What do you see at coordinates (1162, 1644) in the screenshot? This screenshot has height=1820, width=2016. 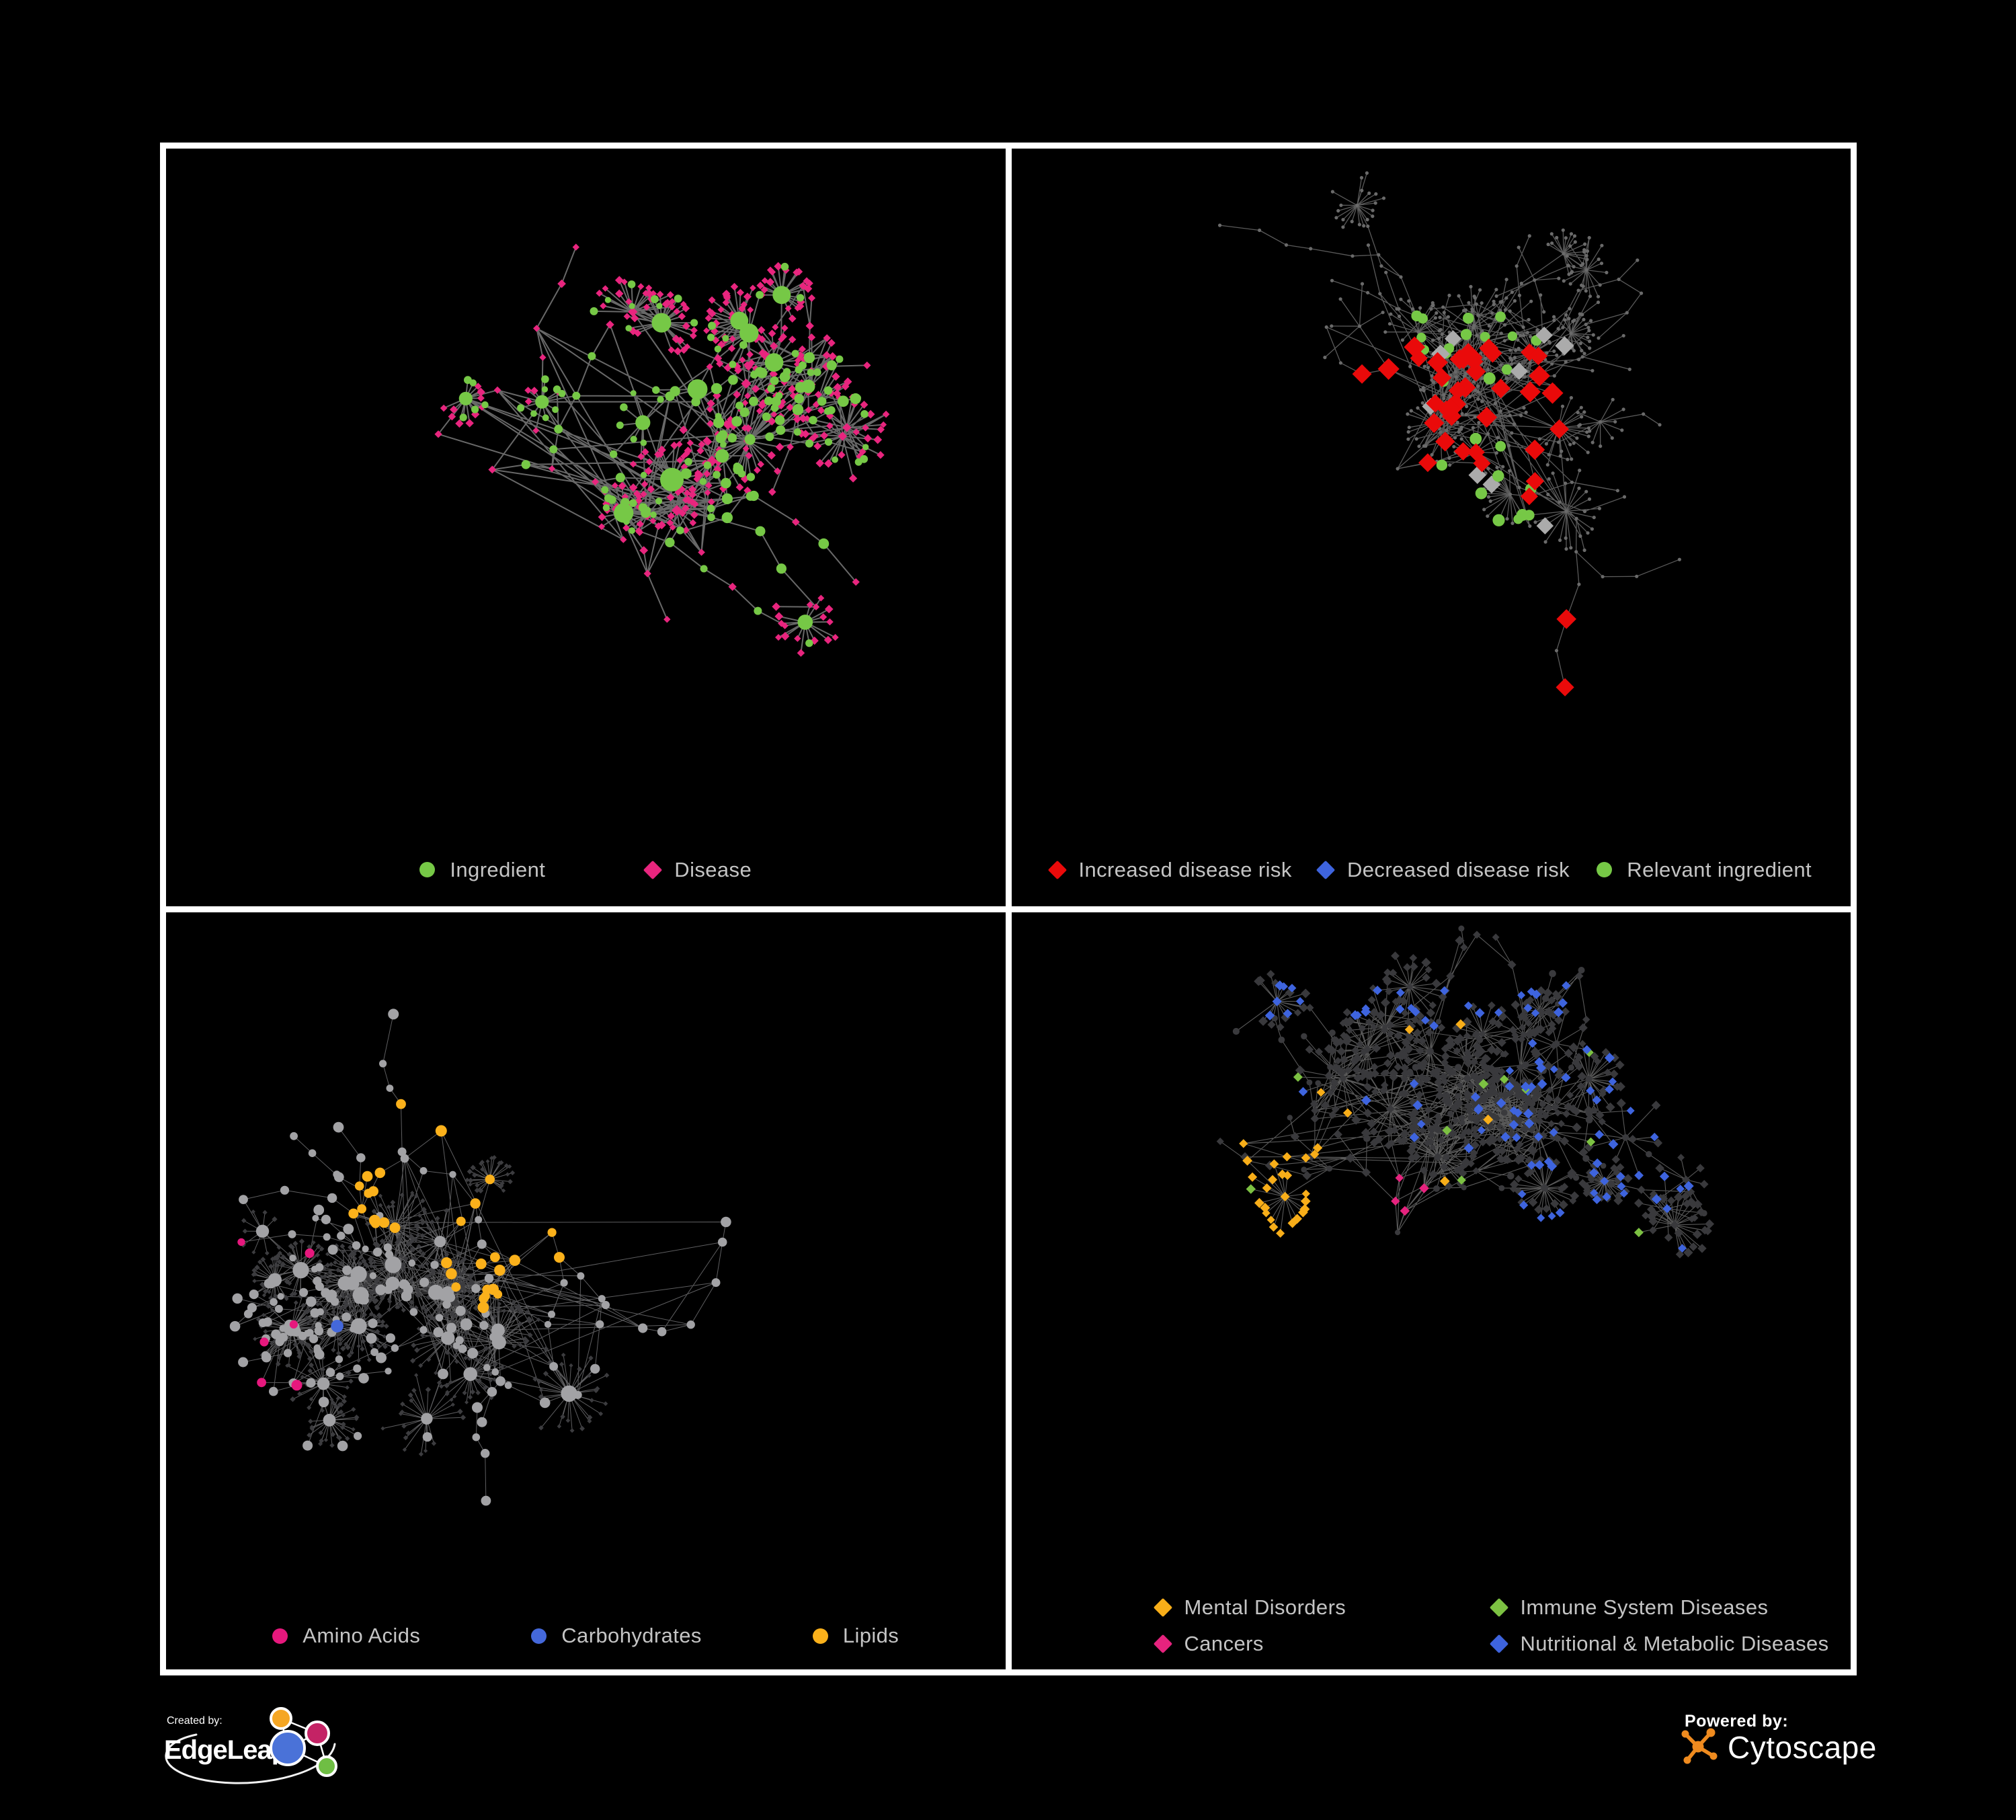 I see `cancers-diamond-icon` at bounding box center [1162, 1644].